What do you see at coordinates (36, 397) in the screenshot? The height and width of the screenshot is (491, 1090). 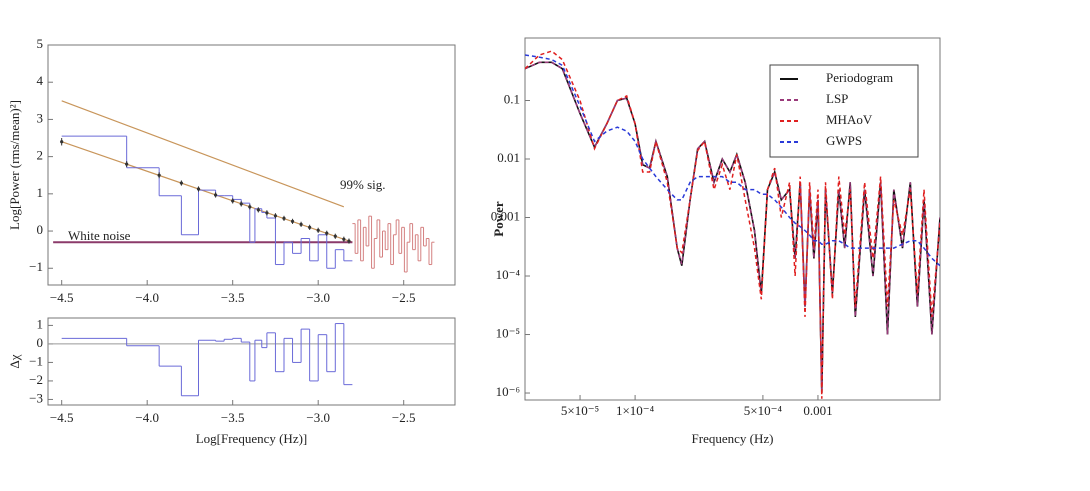 I see `y-tick-label: −3` at bounding box center [36, 397].